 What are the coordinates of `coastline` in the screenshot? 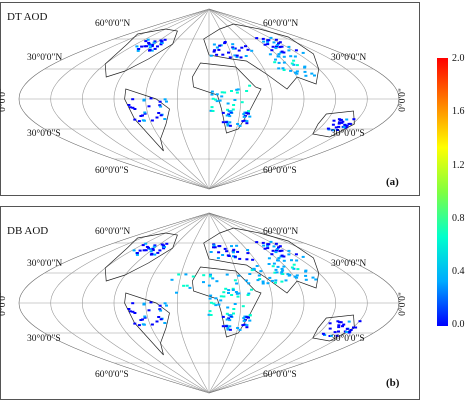 It's located at (261, 260).